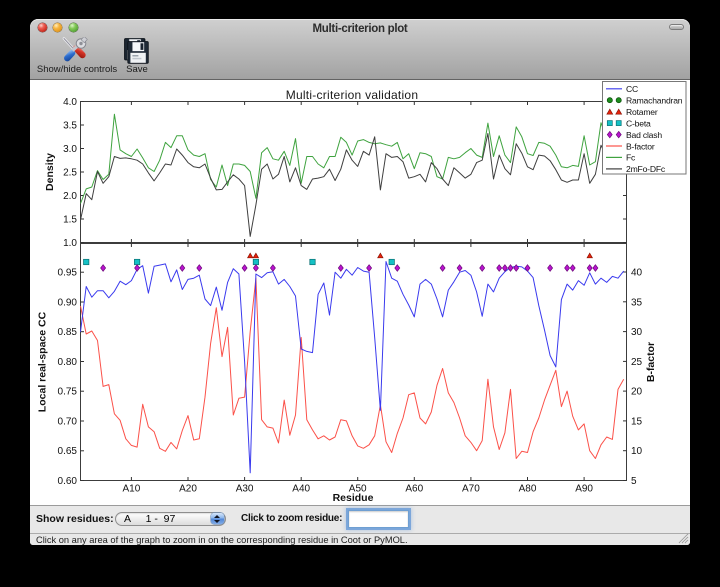 The width and height of the screenshot is (720, 587). Describe the element at coordinates (528, 489) in the screenshot. I see `svg-text: A80` at that location.